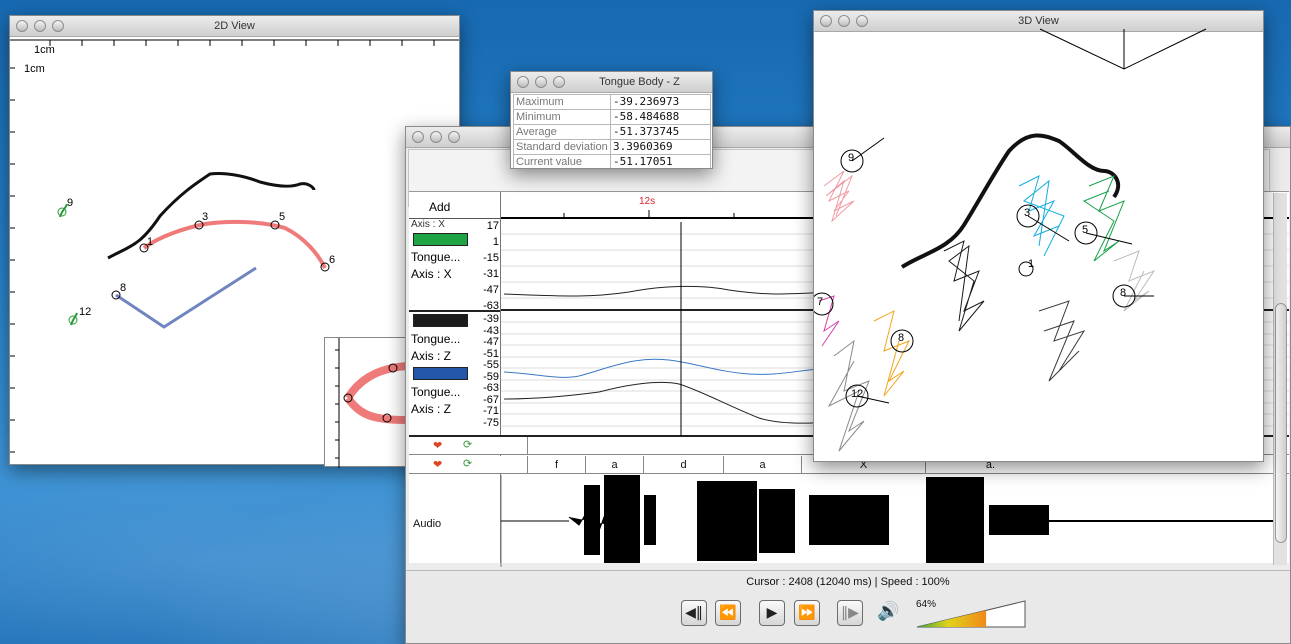  I want to click on go-start-button: ◀‖, so click(694, 613).